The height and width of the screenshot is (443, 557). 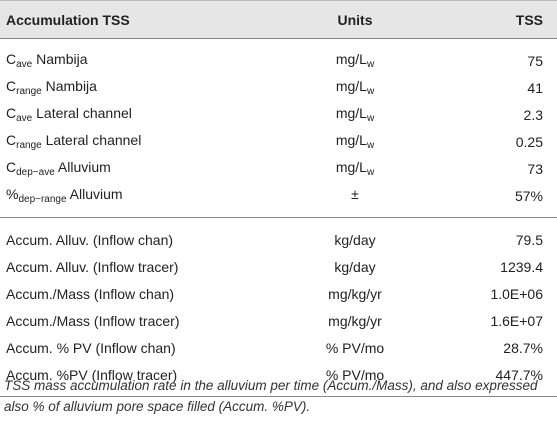 I want to click on row-value: 1239.4, so click(x=521, y=266).